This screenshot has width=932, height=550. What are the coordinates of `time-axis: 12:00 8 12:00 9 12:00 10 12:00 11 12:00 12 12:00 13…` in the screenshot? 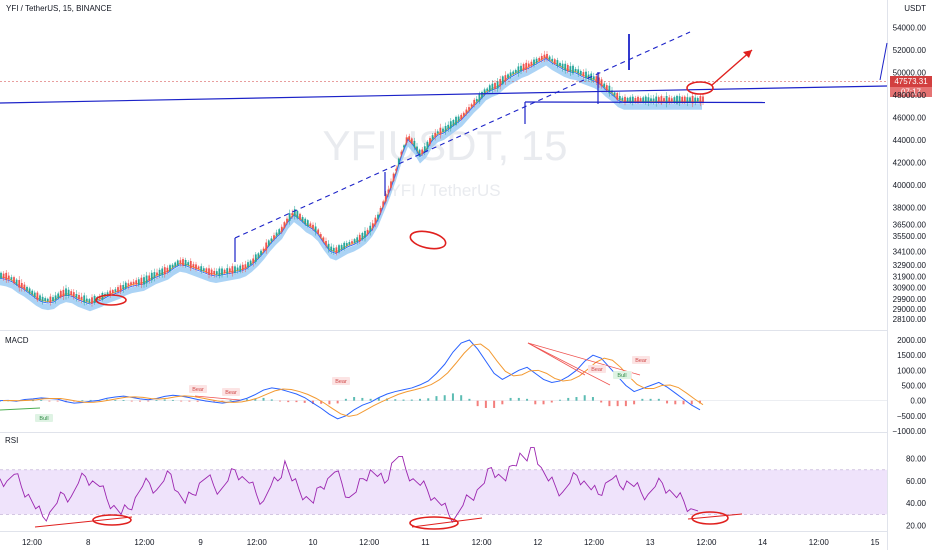 It's located at (451, 542).